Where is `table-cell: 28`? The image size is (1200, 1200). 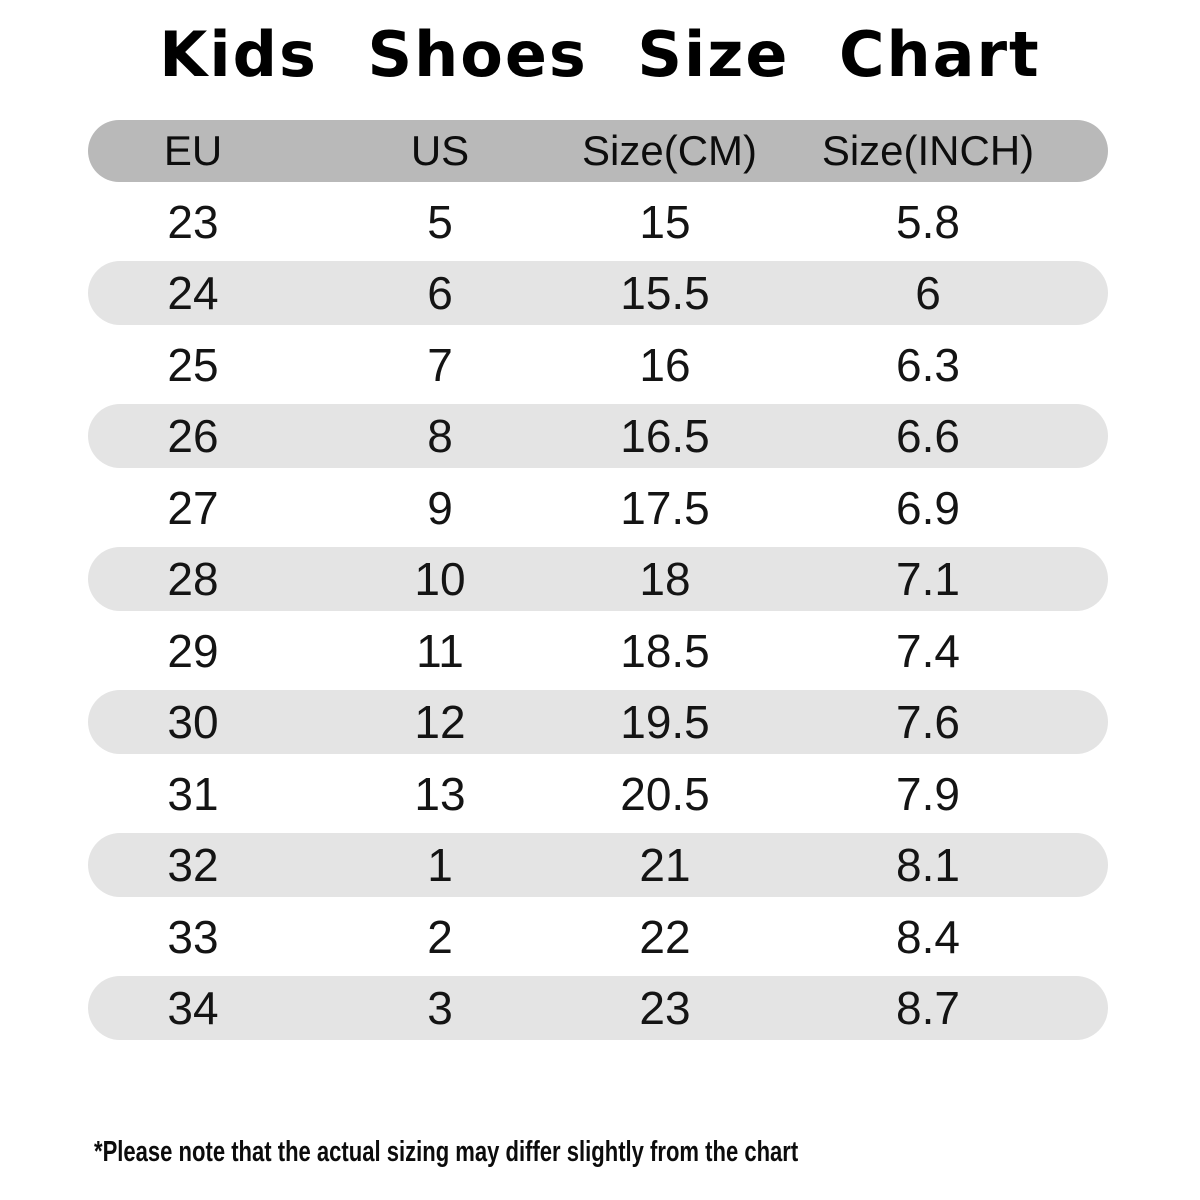 table-cell: 28 is located at coordinates (193, 579).